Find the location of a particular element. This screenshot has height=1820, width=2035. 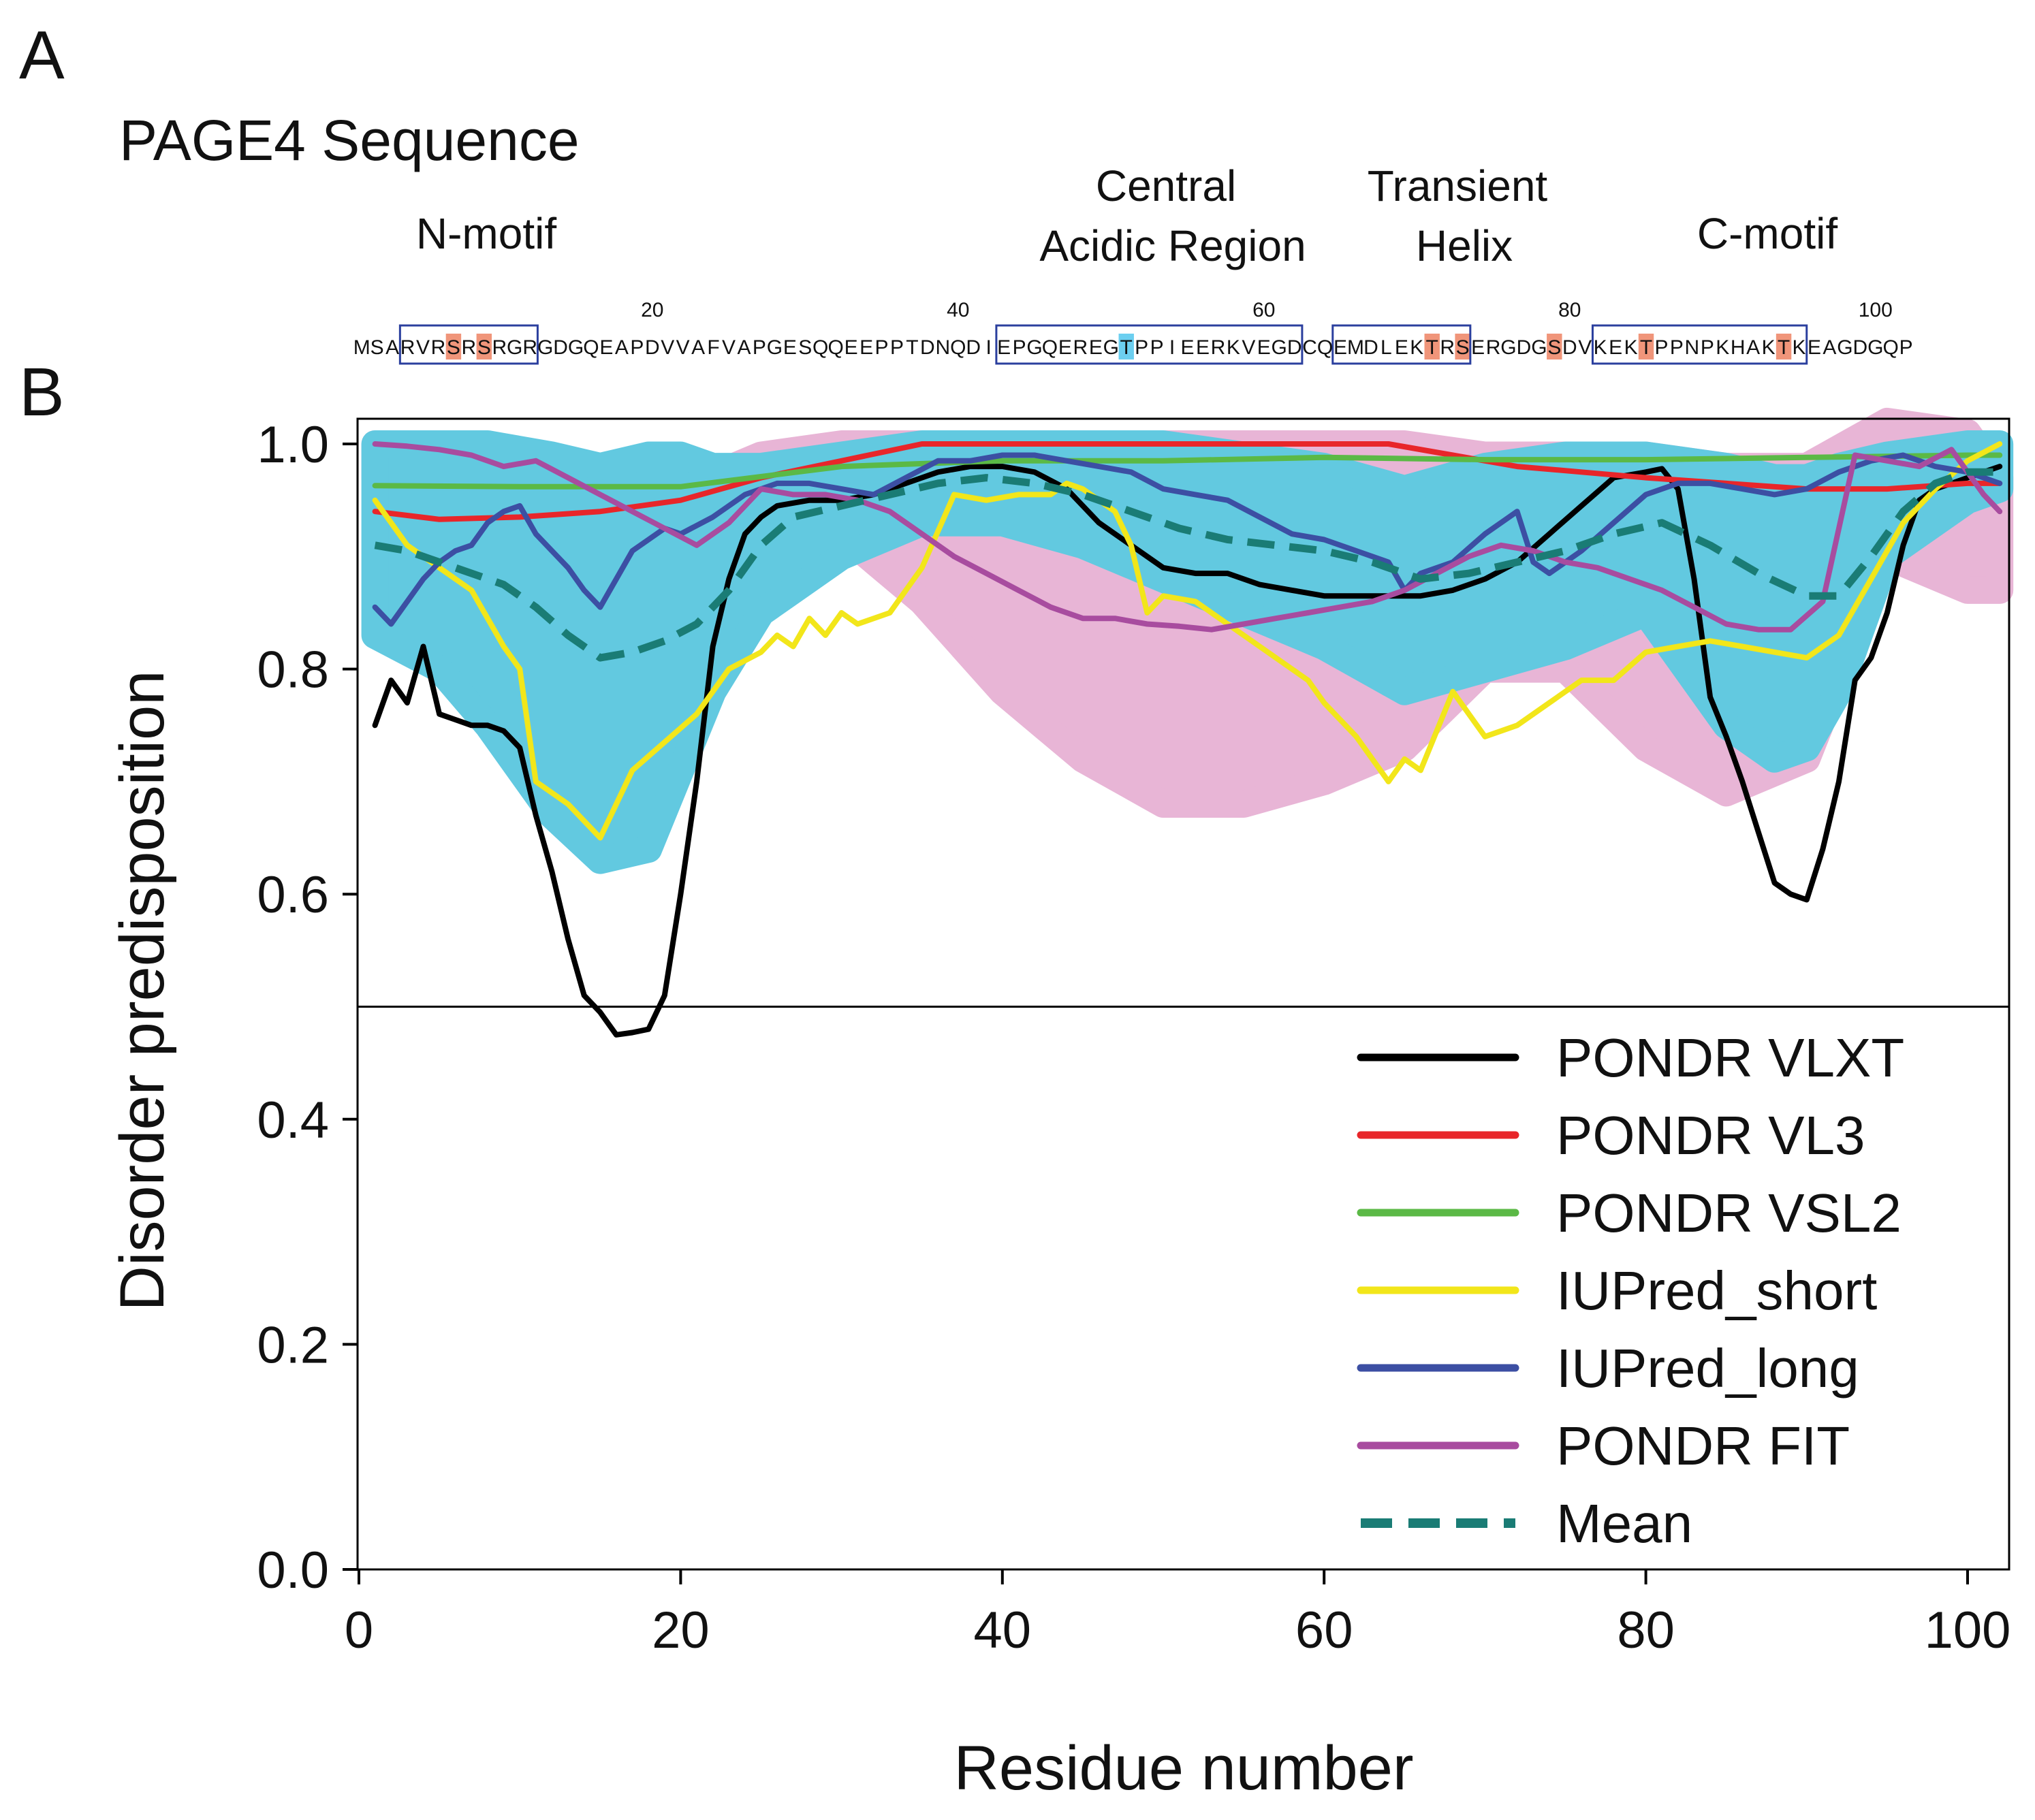

y-tick-label: 1.0 is located at coordinates (293, 445).